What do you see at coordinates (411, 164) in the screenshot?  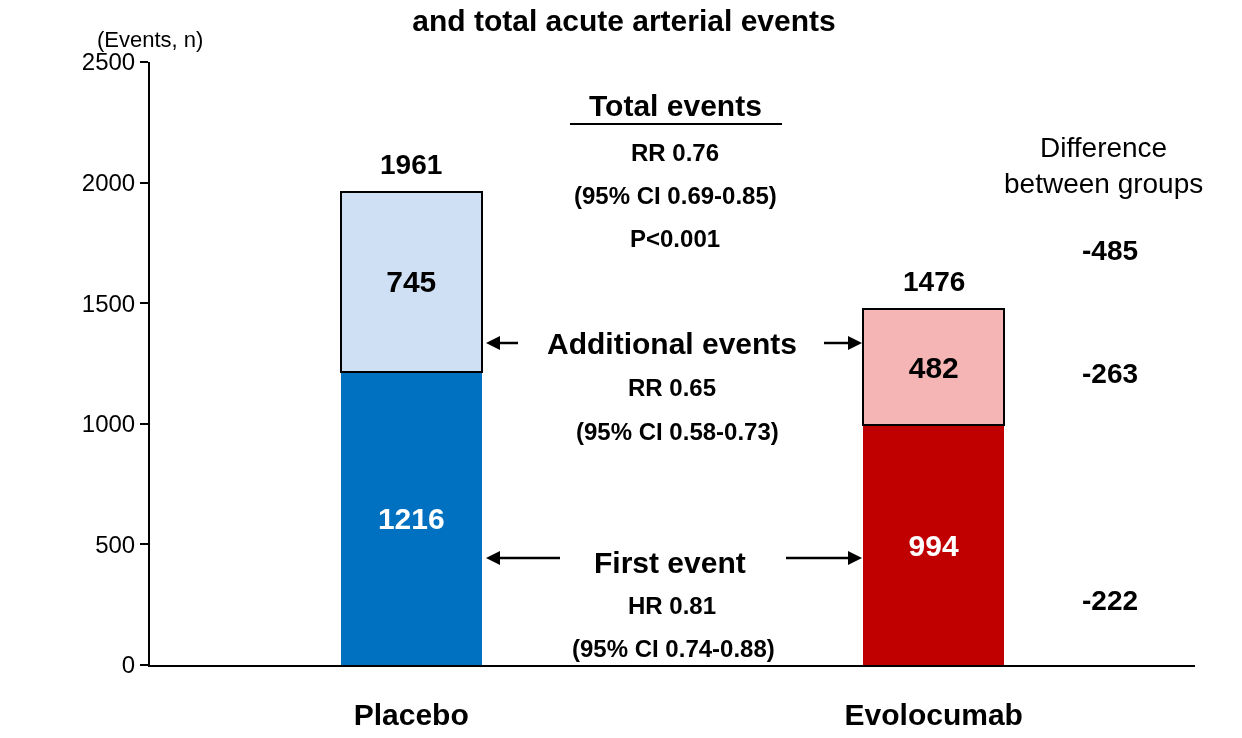 I see `total-label: 1961` at bounding box center [411, 164].